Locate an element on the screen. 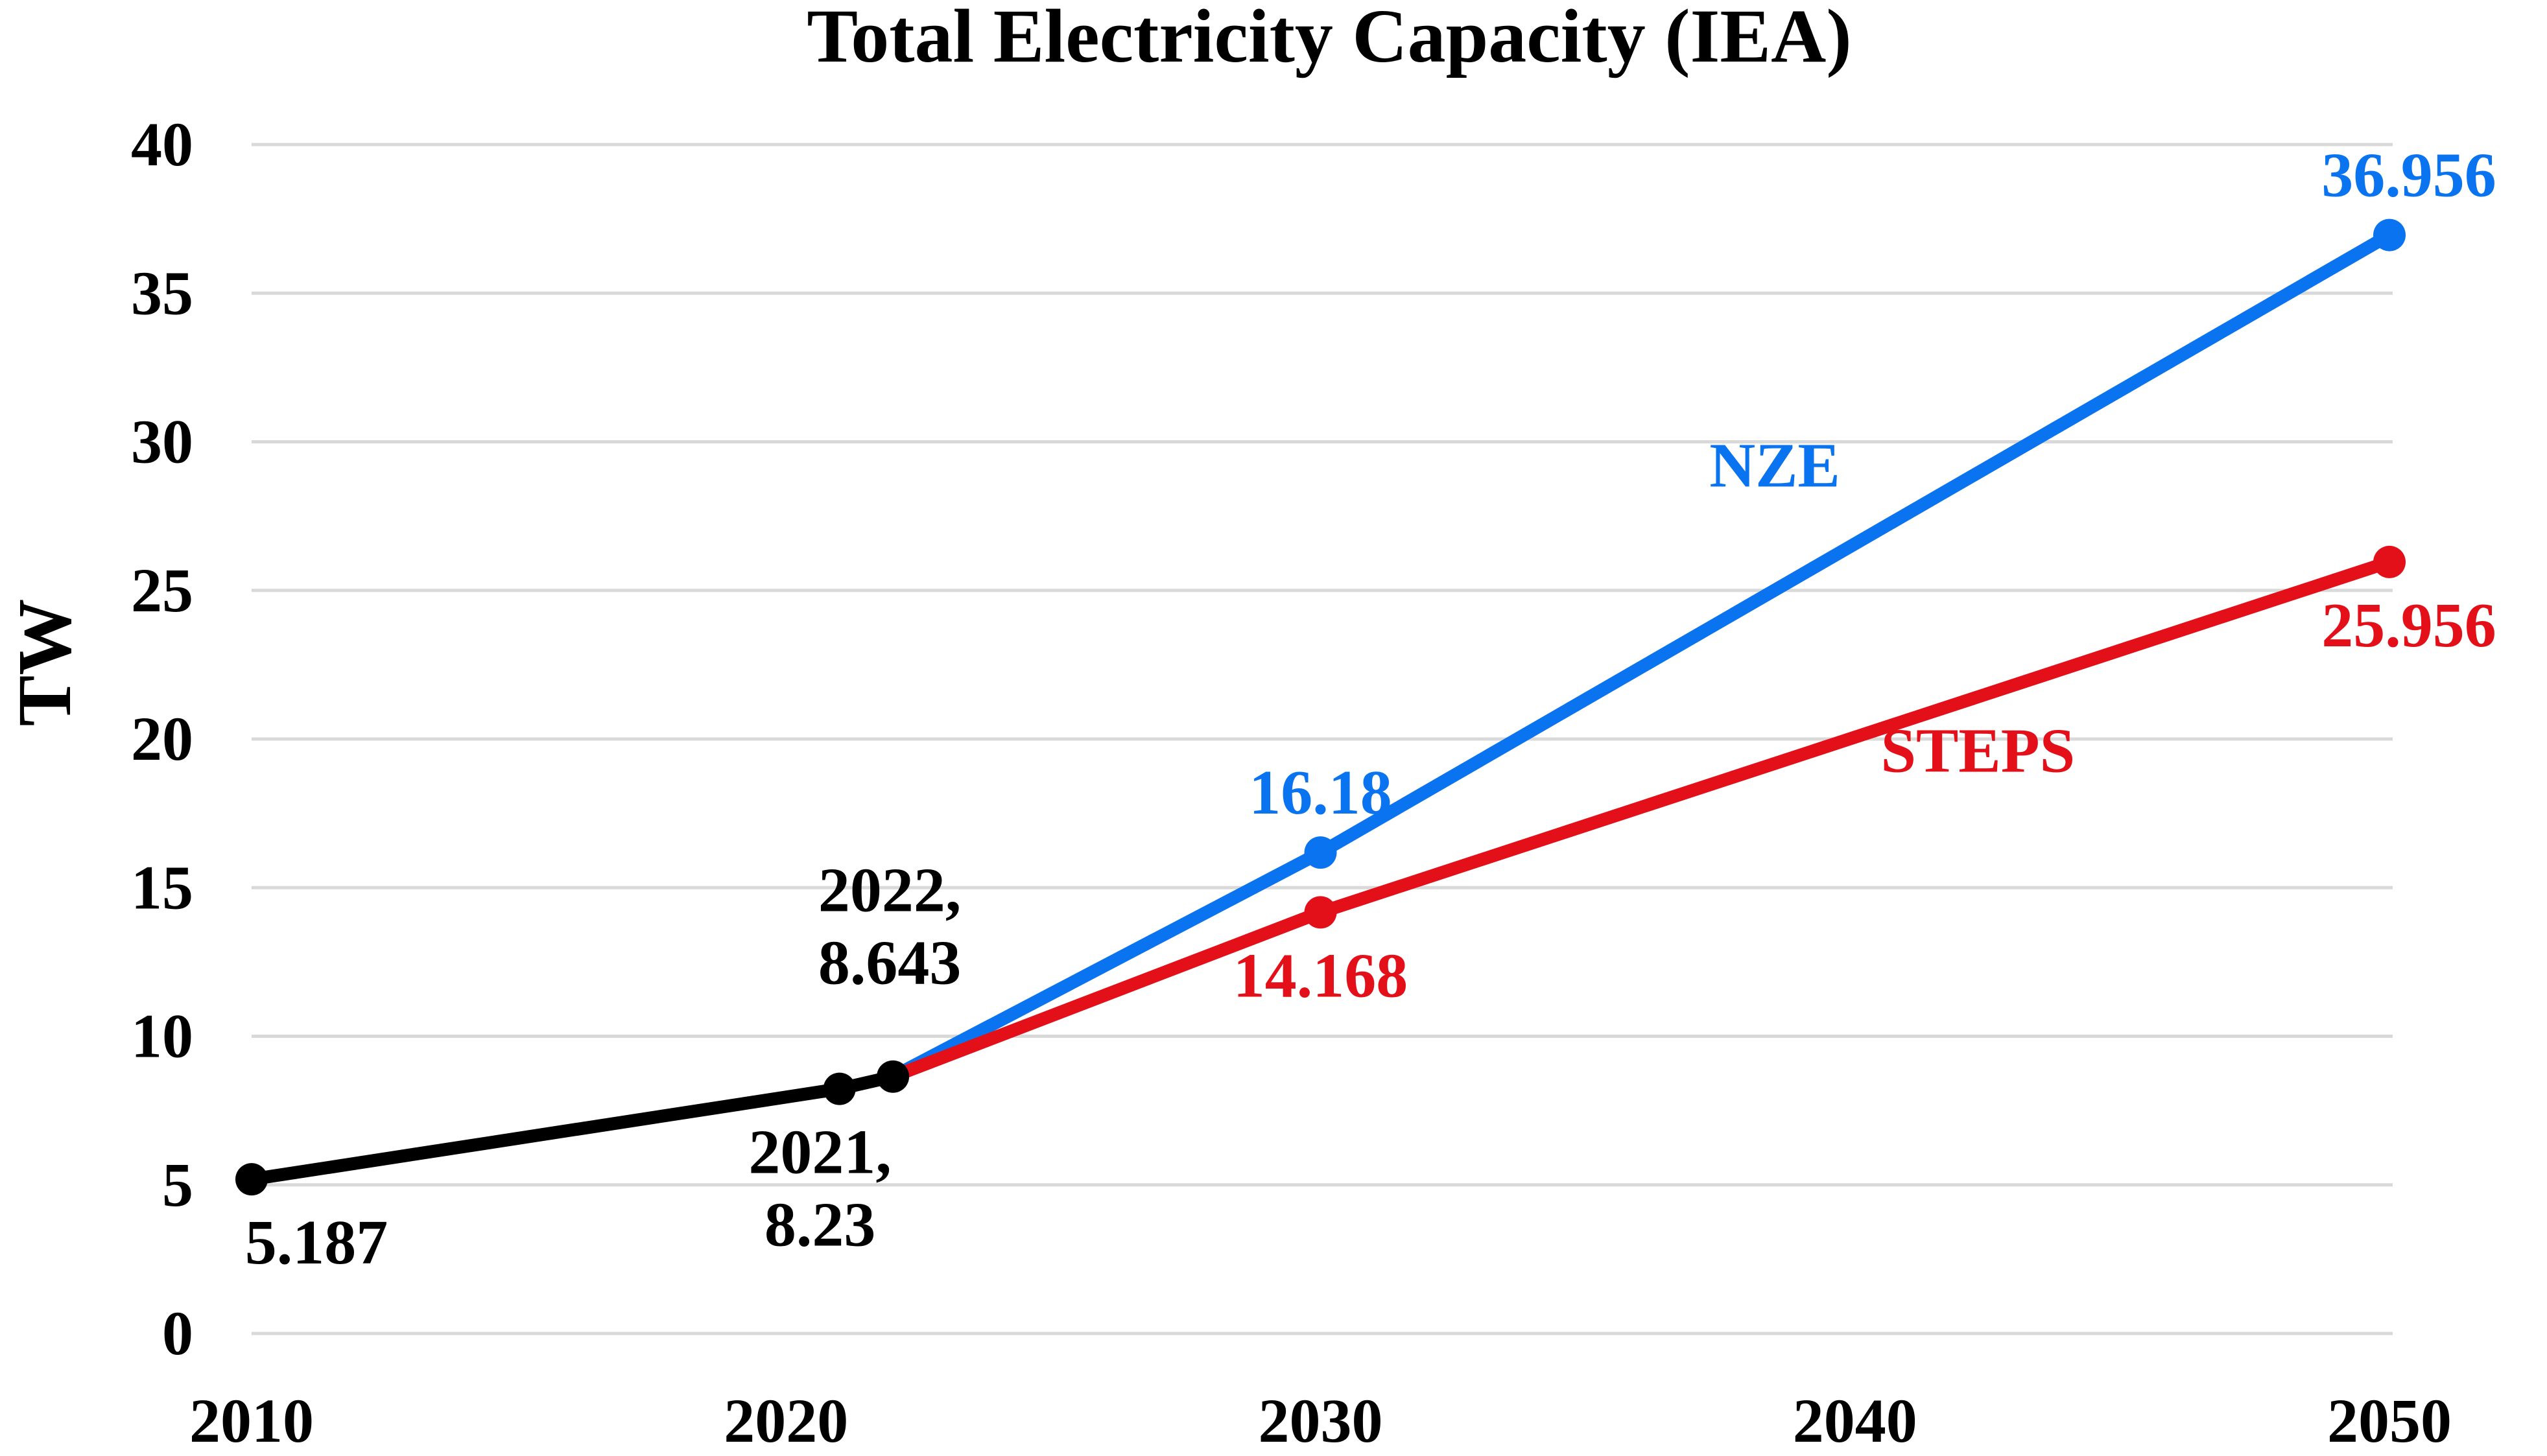 This screenshot has height=1456, width=2547. data-label: 14.168 is located at coordinates (1320, 976).